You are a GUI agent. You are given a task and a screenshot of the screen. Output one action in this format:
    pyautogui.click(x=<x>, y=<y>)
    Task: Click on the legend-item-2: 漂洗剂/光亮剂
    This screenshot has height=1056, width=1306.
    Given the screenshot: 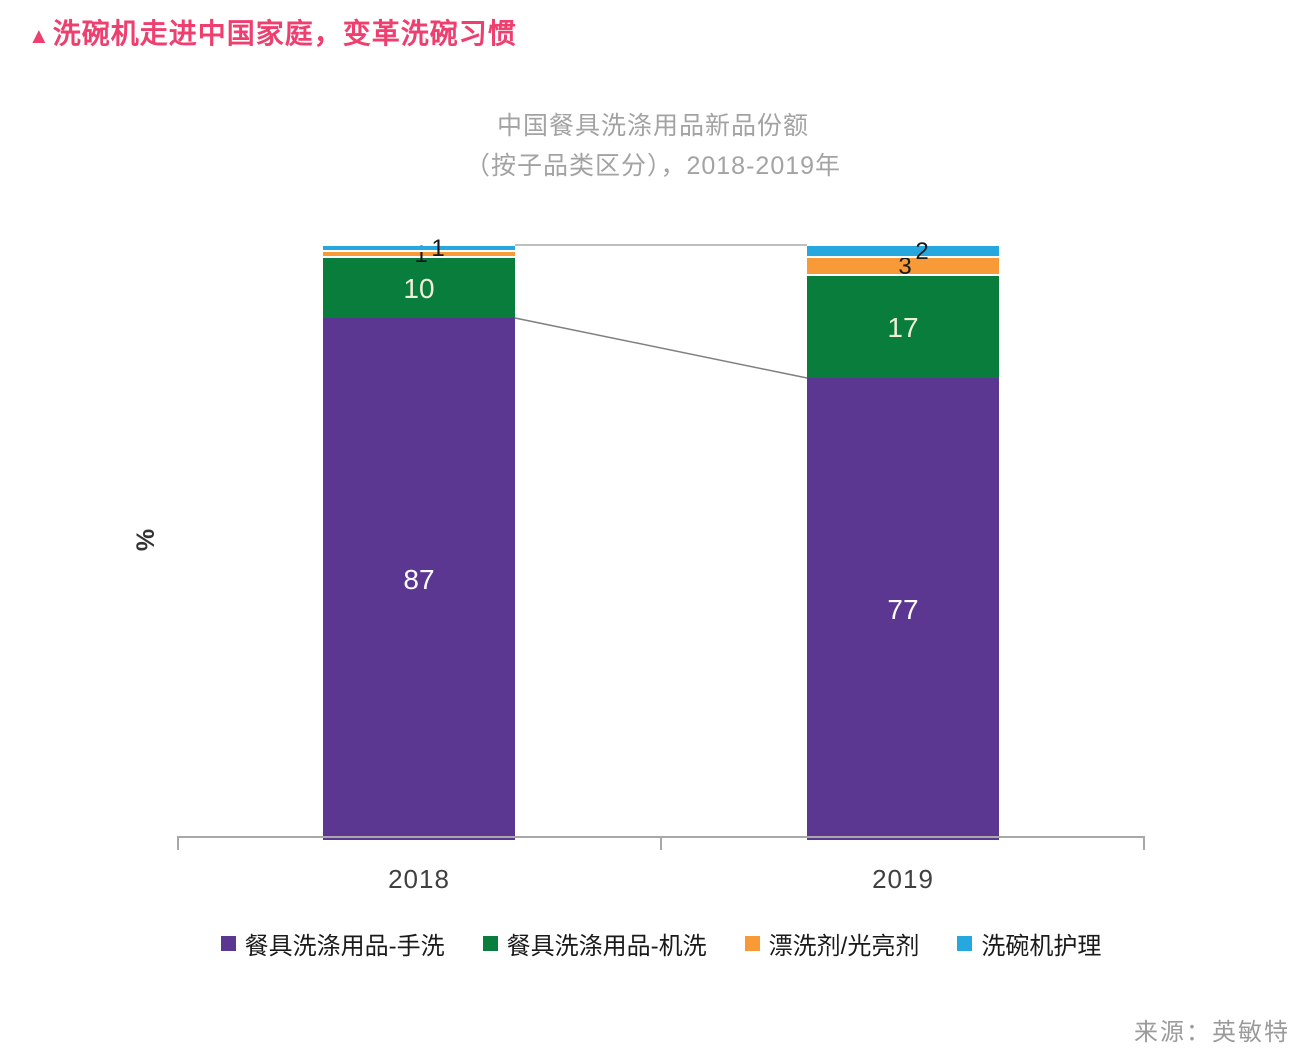 What is the action you would take?
    pyautogui.click(x=832, y=943)
    